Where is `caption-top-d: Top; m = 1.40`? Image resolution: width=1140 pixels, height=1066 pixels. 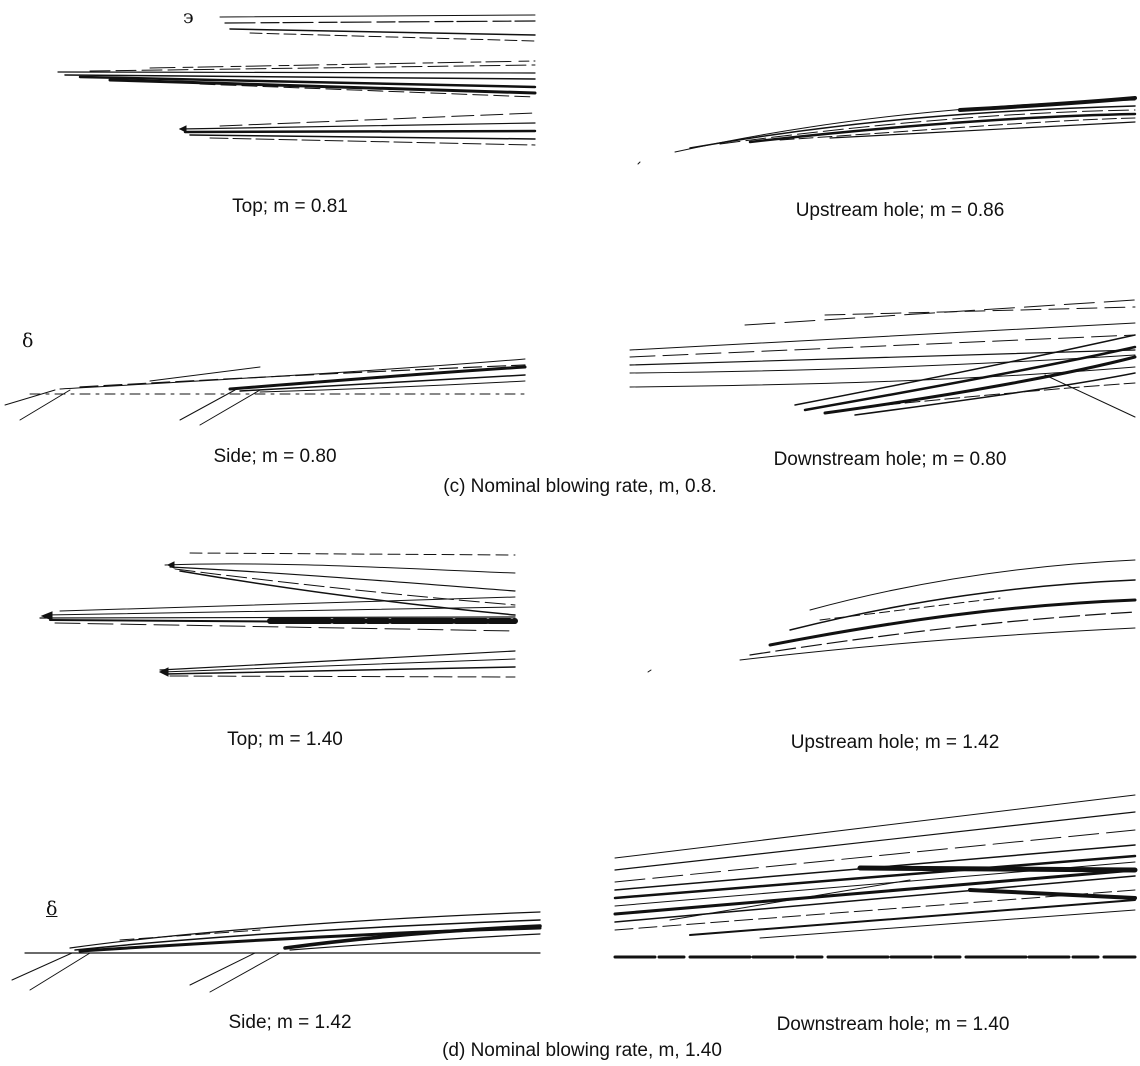
caption-top-d: Top; m = 1.40 is located at coordinates (285, 739).